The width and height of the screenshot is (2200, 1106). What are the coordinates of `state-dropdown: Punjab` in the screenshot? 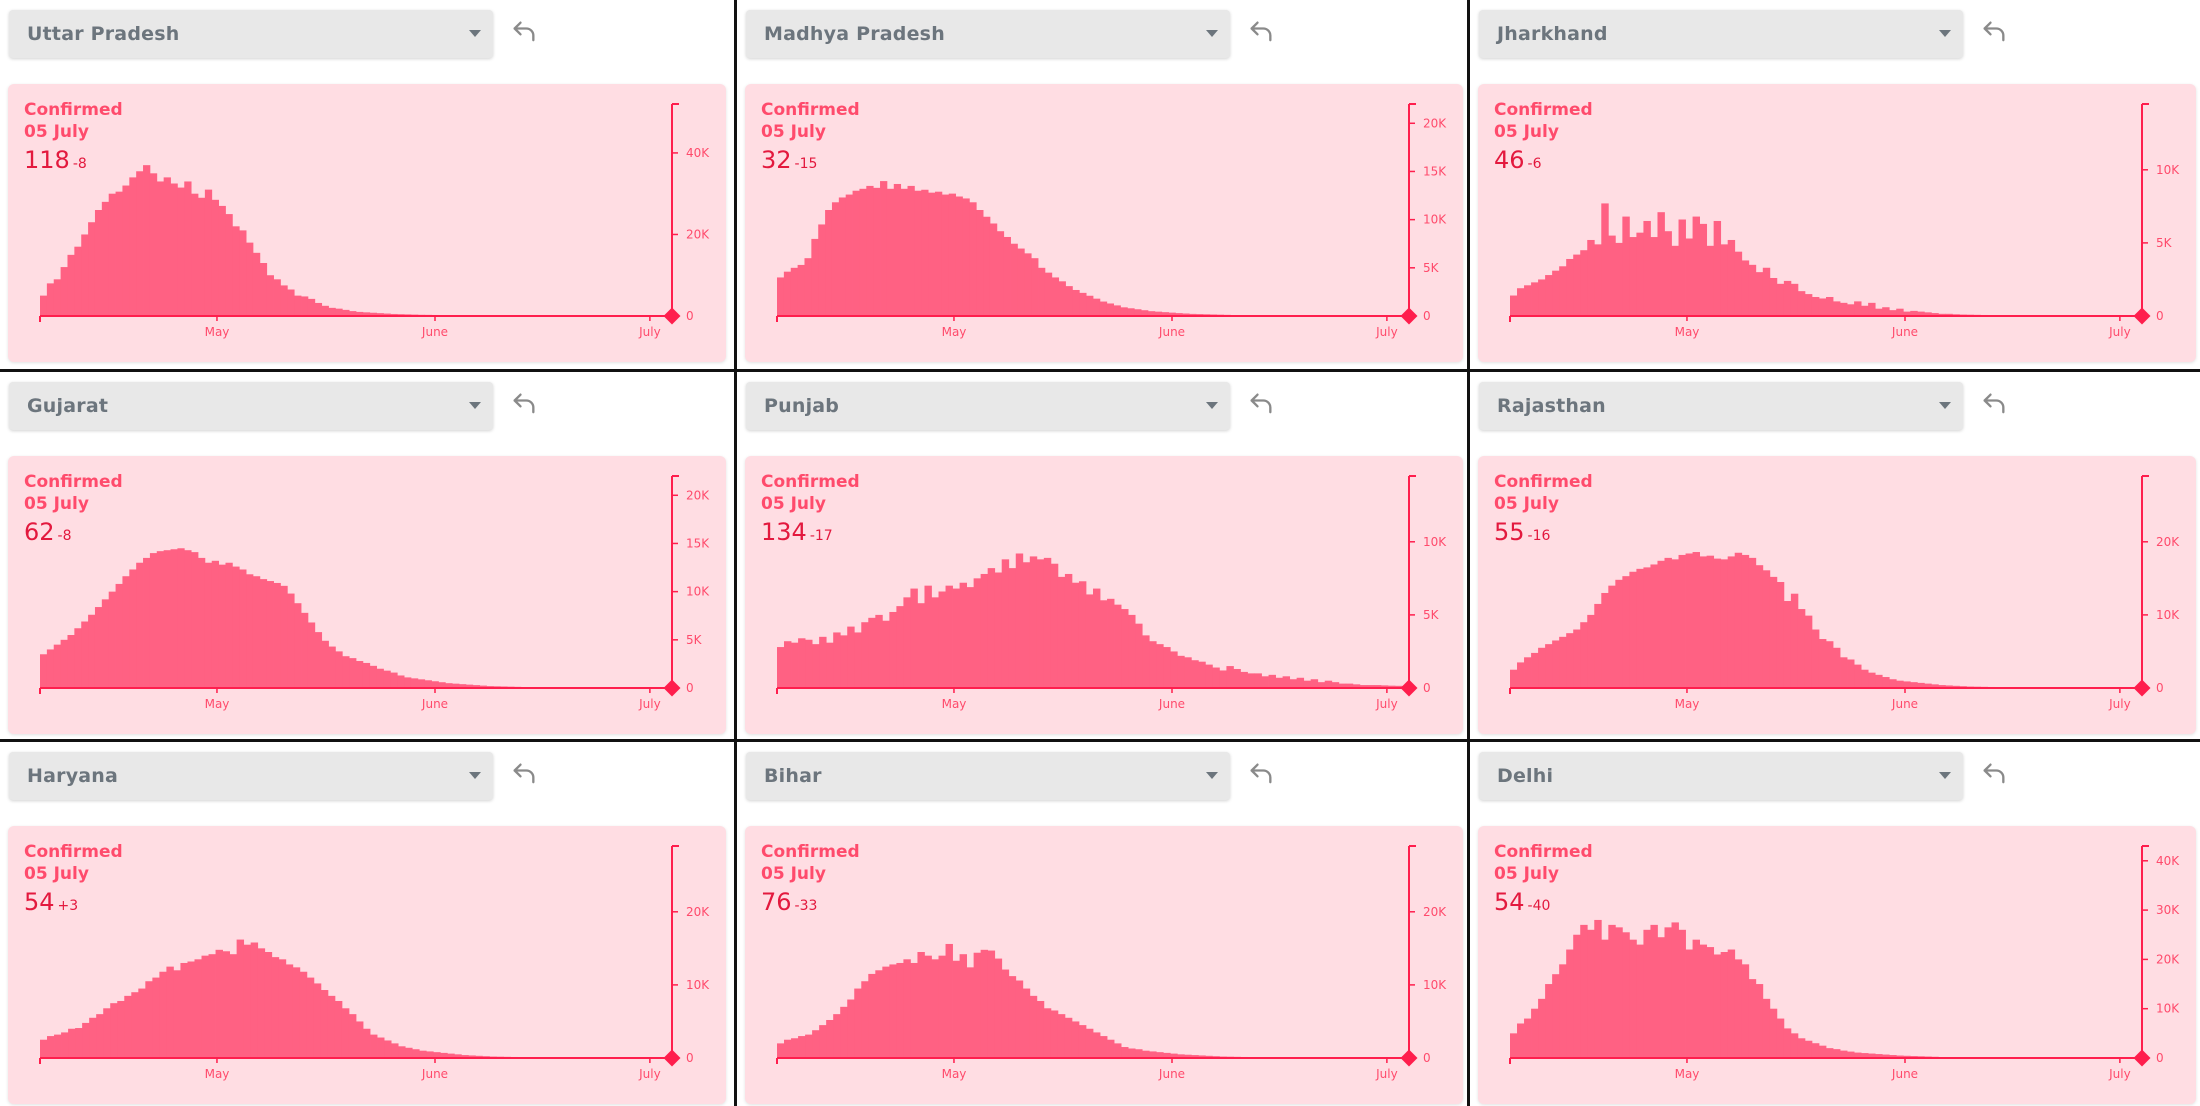 It's located at (988, 406).